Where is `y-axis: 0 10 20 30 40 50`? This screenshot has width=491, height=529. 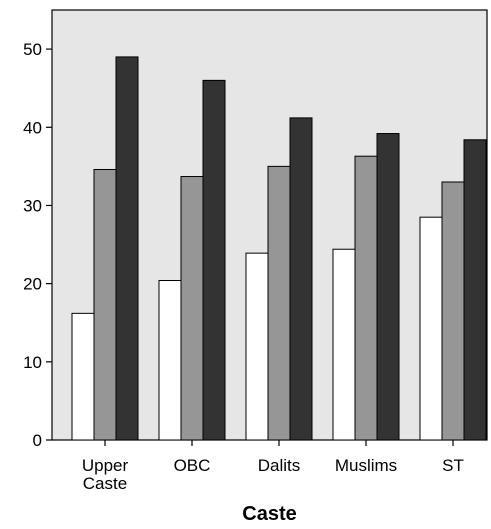
y-axis: 0 10 20 30 40 50 is located at coordinates (37, 245).